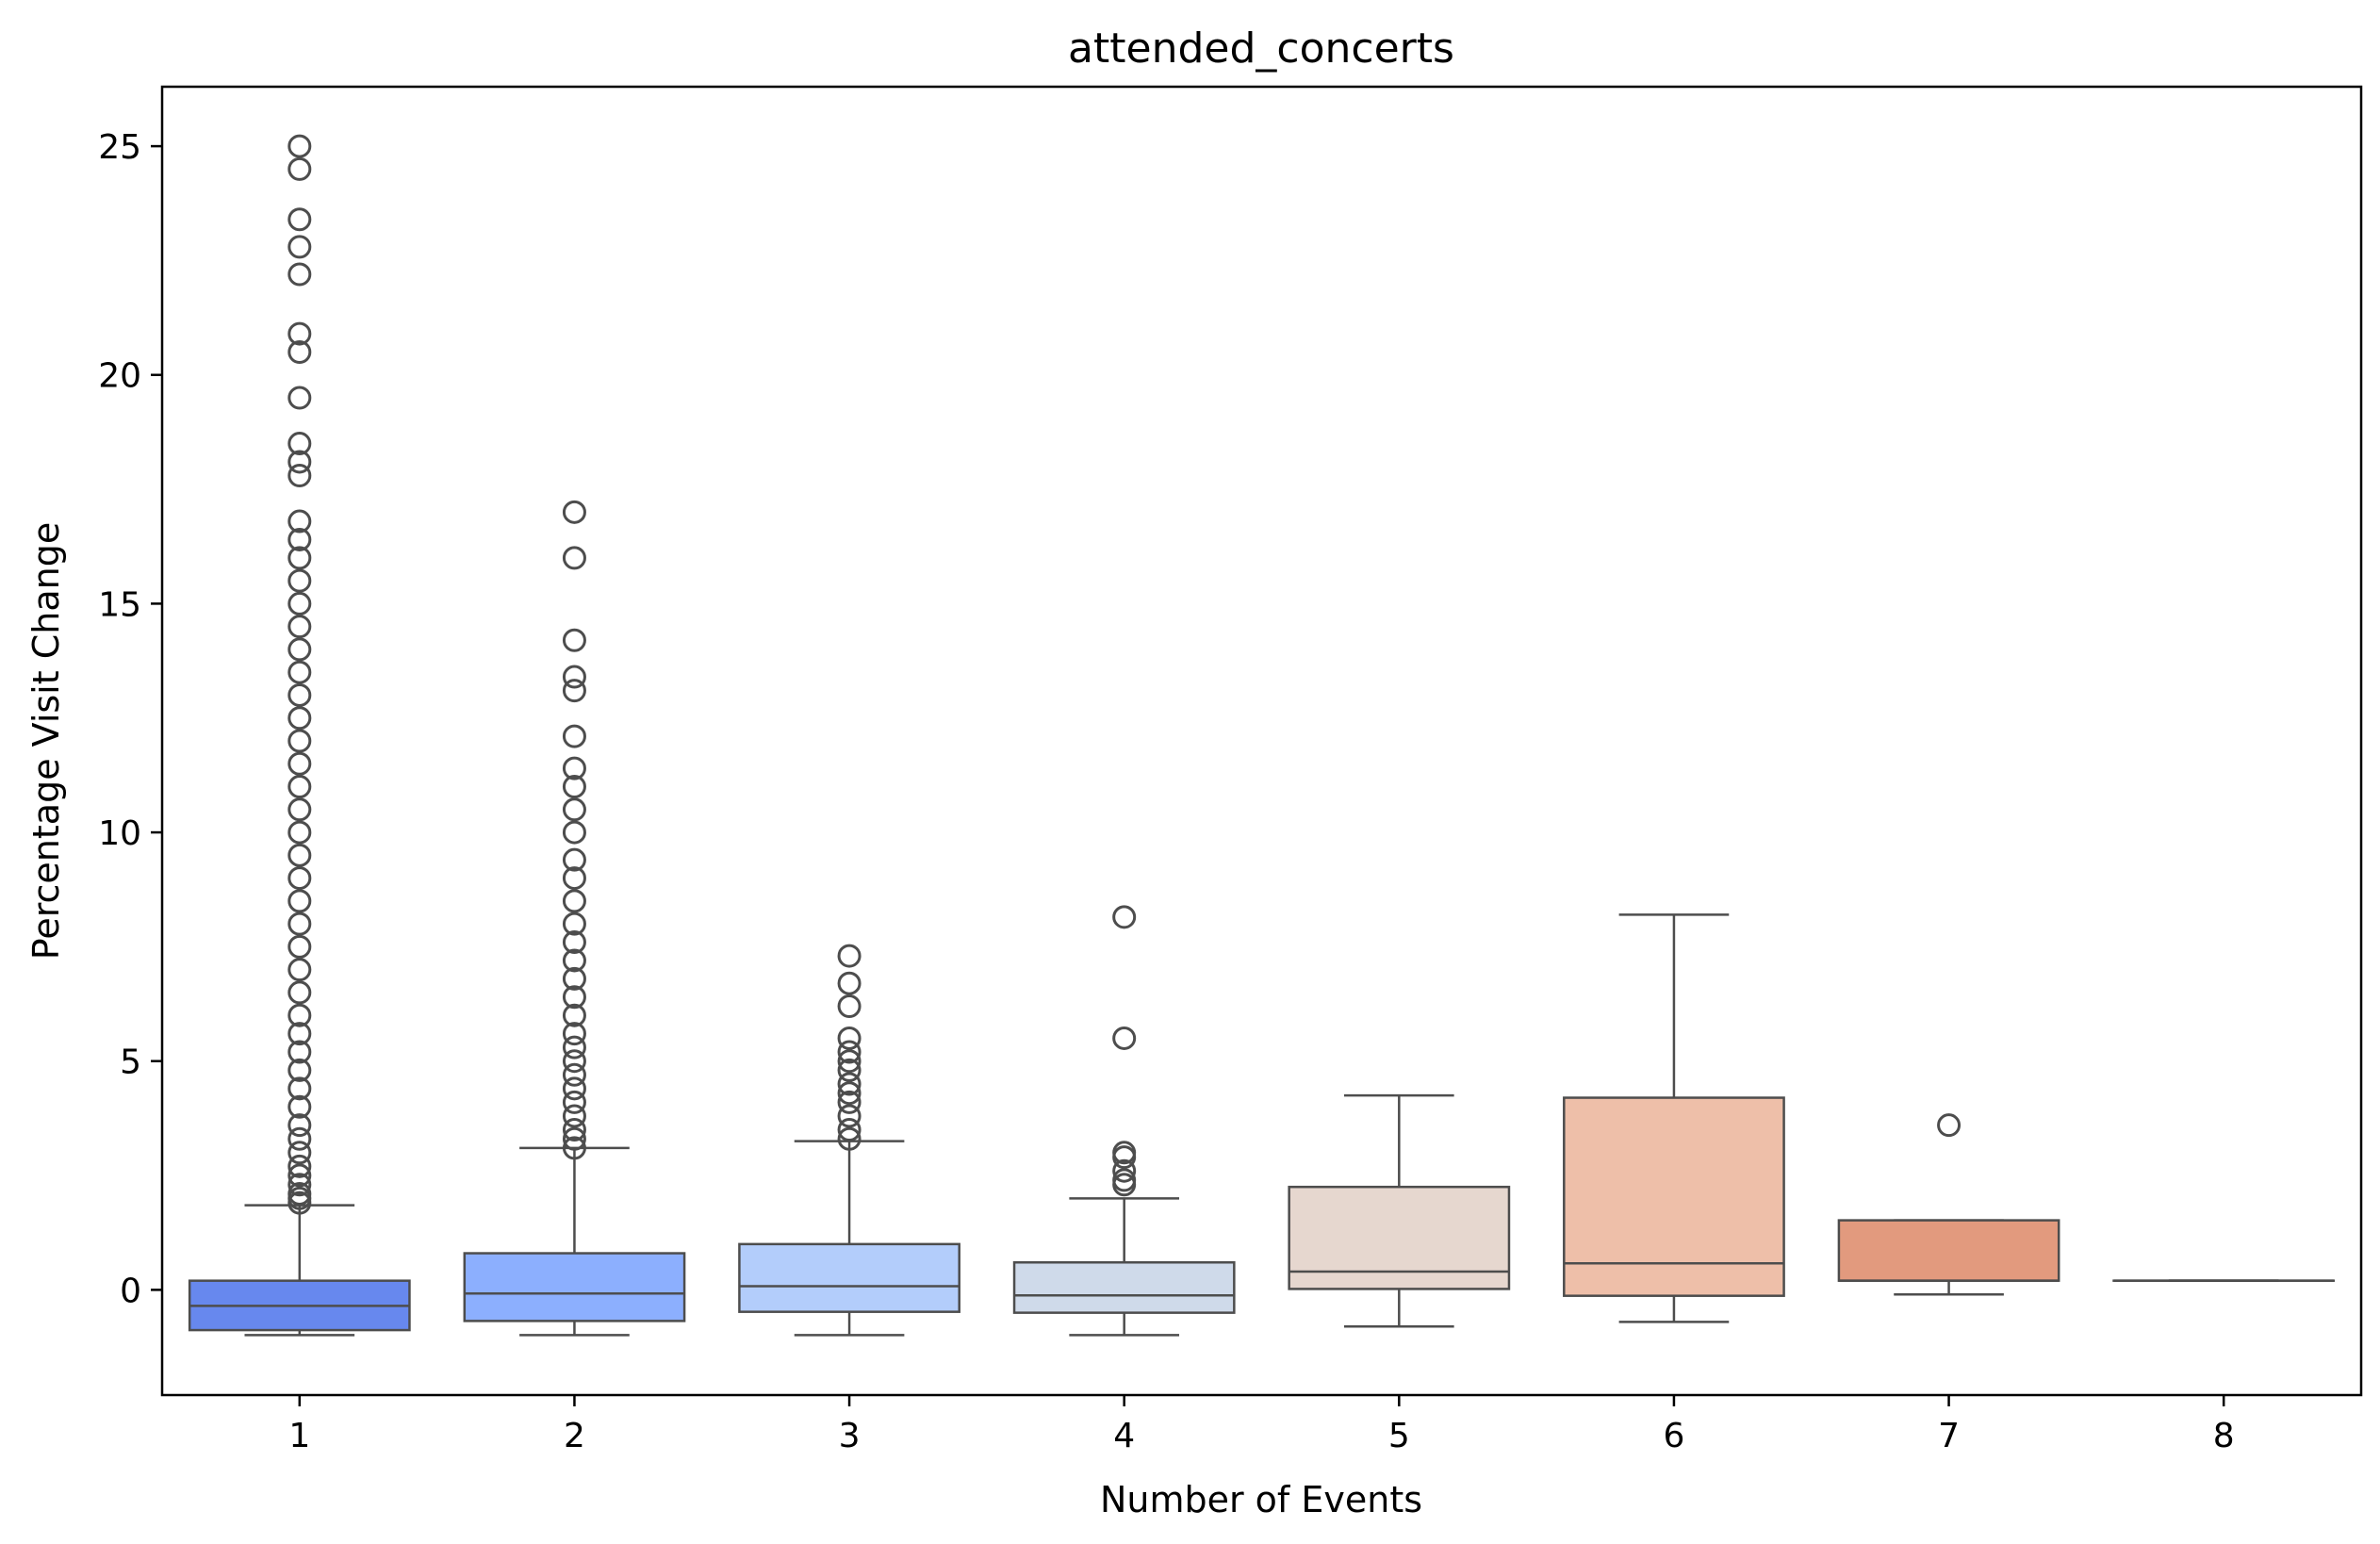 The width and height of the screenshot is (2380, 1544). Describe the element at coordinates (850, 1436) in the screenshot. I see `x-tick-label: 3` at that location.